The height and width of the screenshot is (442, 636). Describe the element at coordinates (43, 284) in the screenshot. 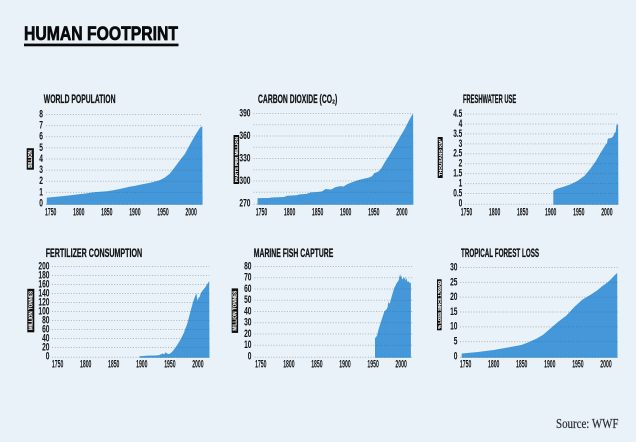

I see `svg-text: 160` at that location.